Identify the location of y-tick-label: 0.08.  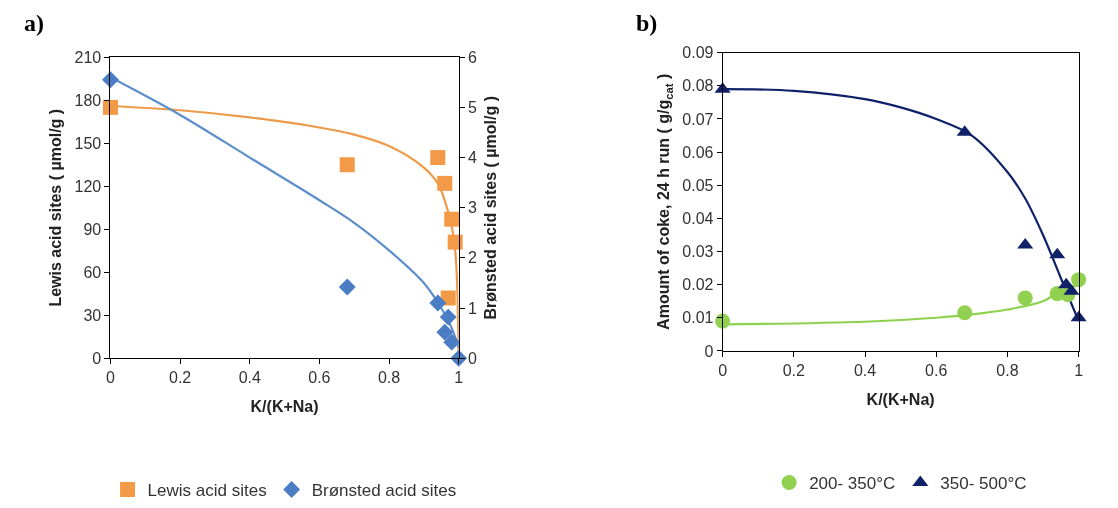
(698, 86).